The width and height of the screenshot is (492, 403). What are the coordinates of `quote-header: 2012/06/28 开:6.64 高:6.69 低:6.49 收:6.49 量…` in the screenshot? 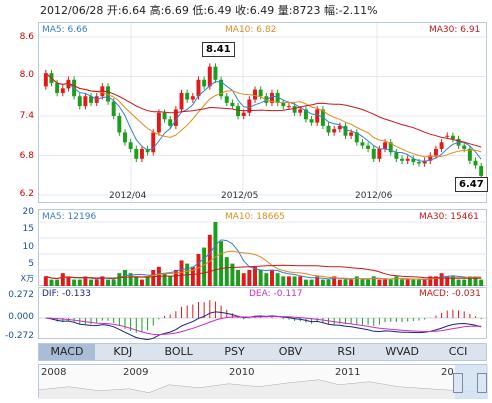 It's located at (209, 10).